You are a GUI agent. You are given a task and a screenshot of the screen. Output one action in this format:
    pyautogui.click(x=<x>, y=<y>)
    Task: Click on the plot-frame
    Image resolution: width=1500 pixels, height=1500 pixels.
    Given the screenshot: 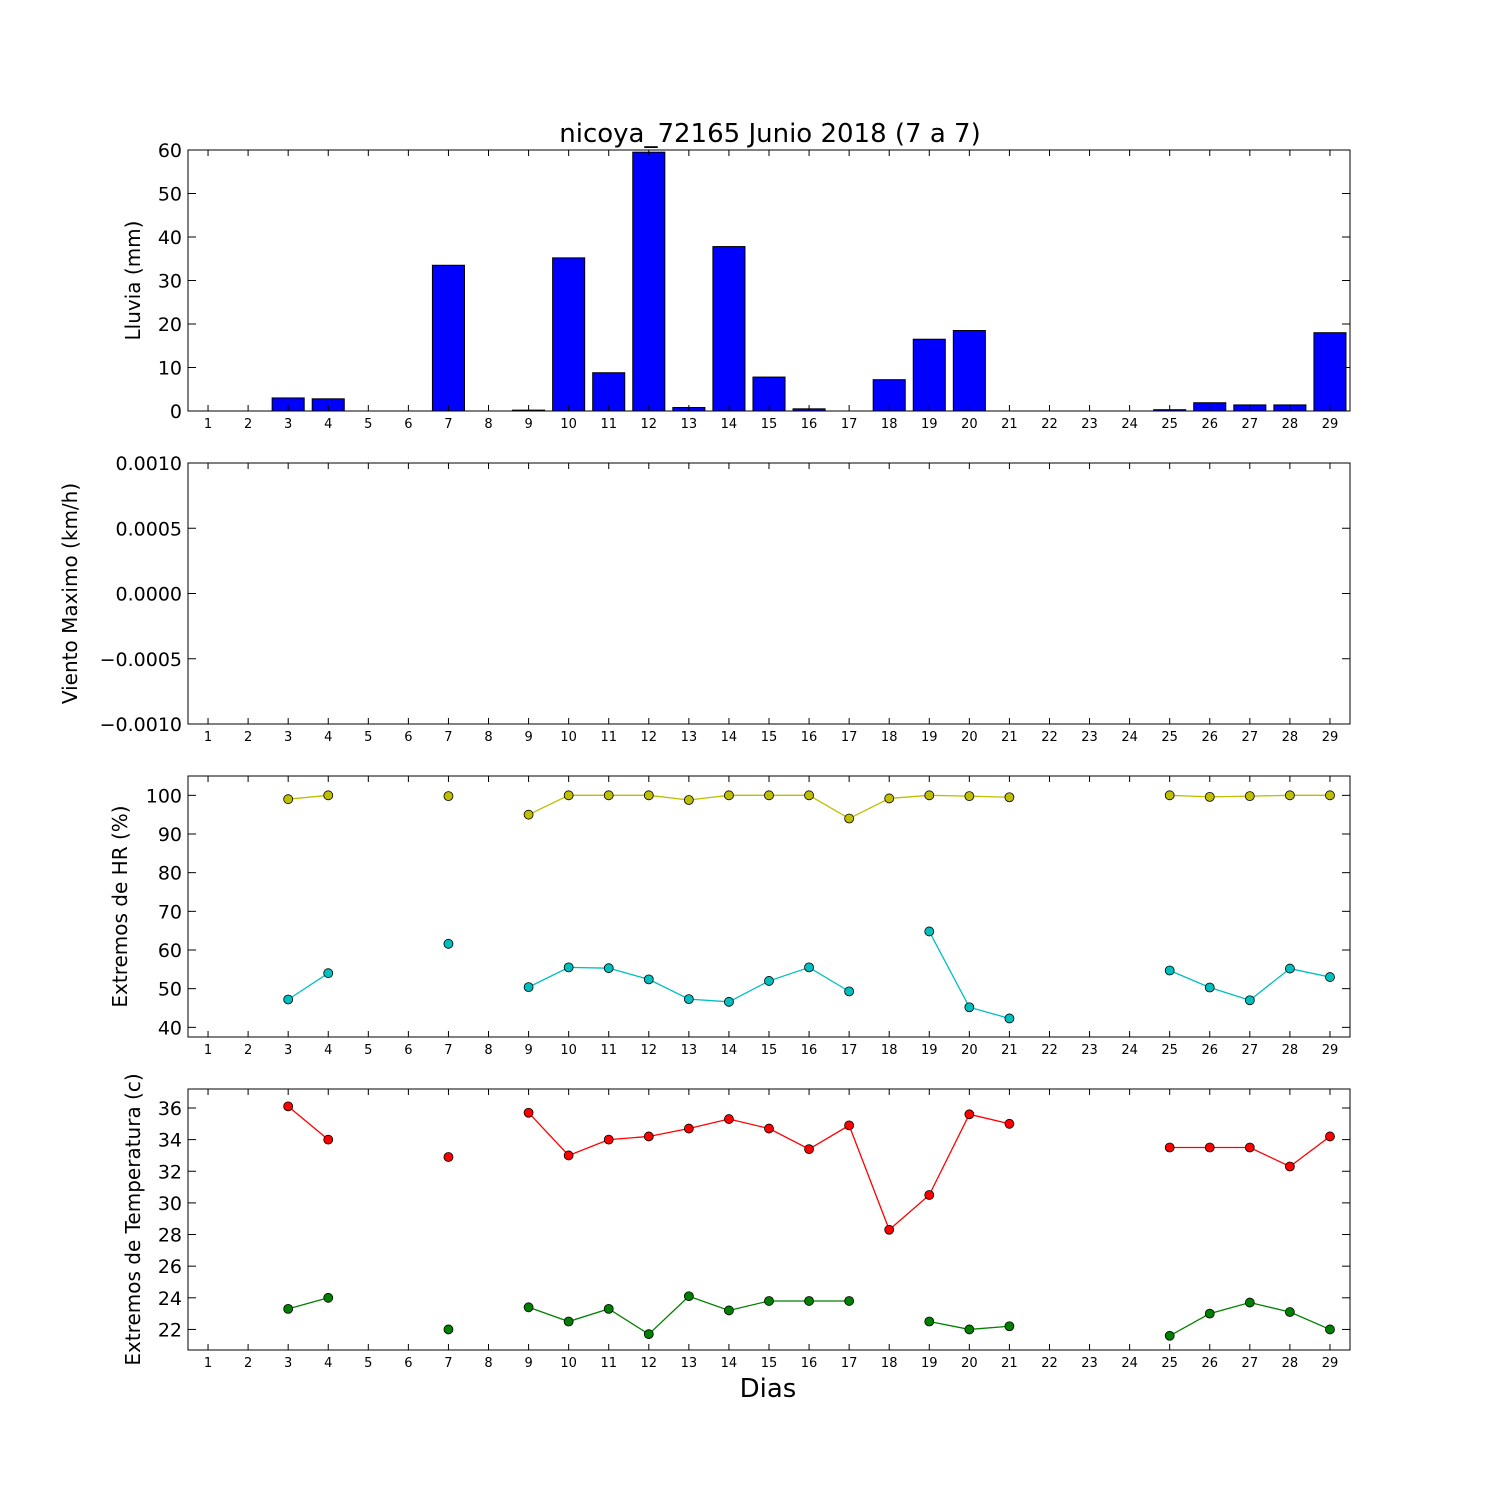 What is the action you would take?
    pyautogui.click(x=769, y=906)
    